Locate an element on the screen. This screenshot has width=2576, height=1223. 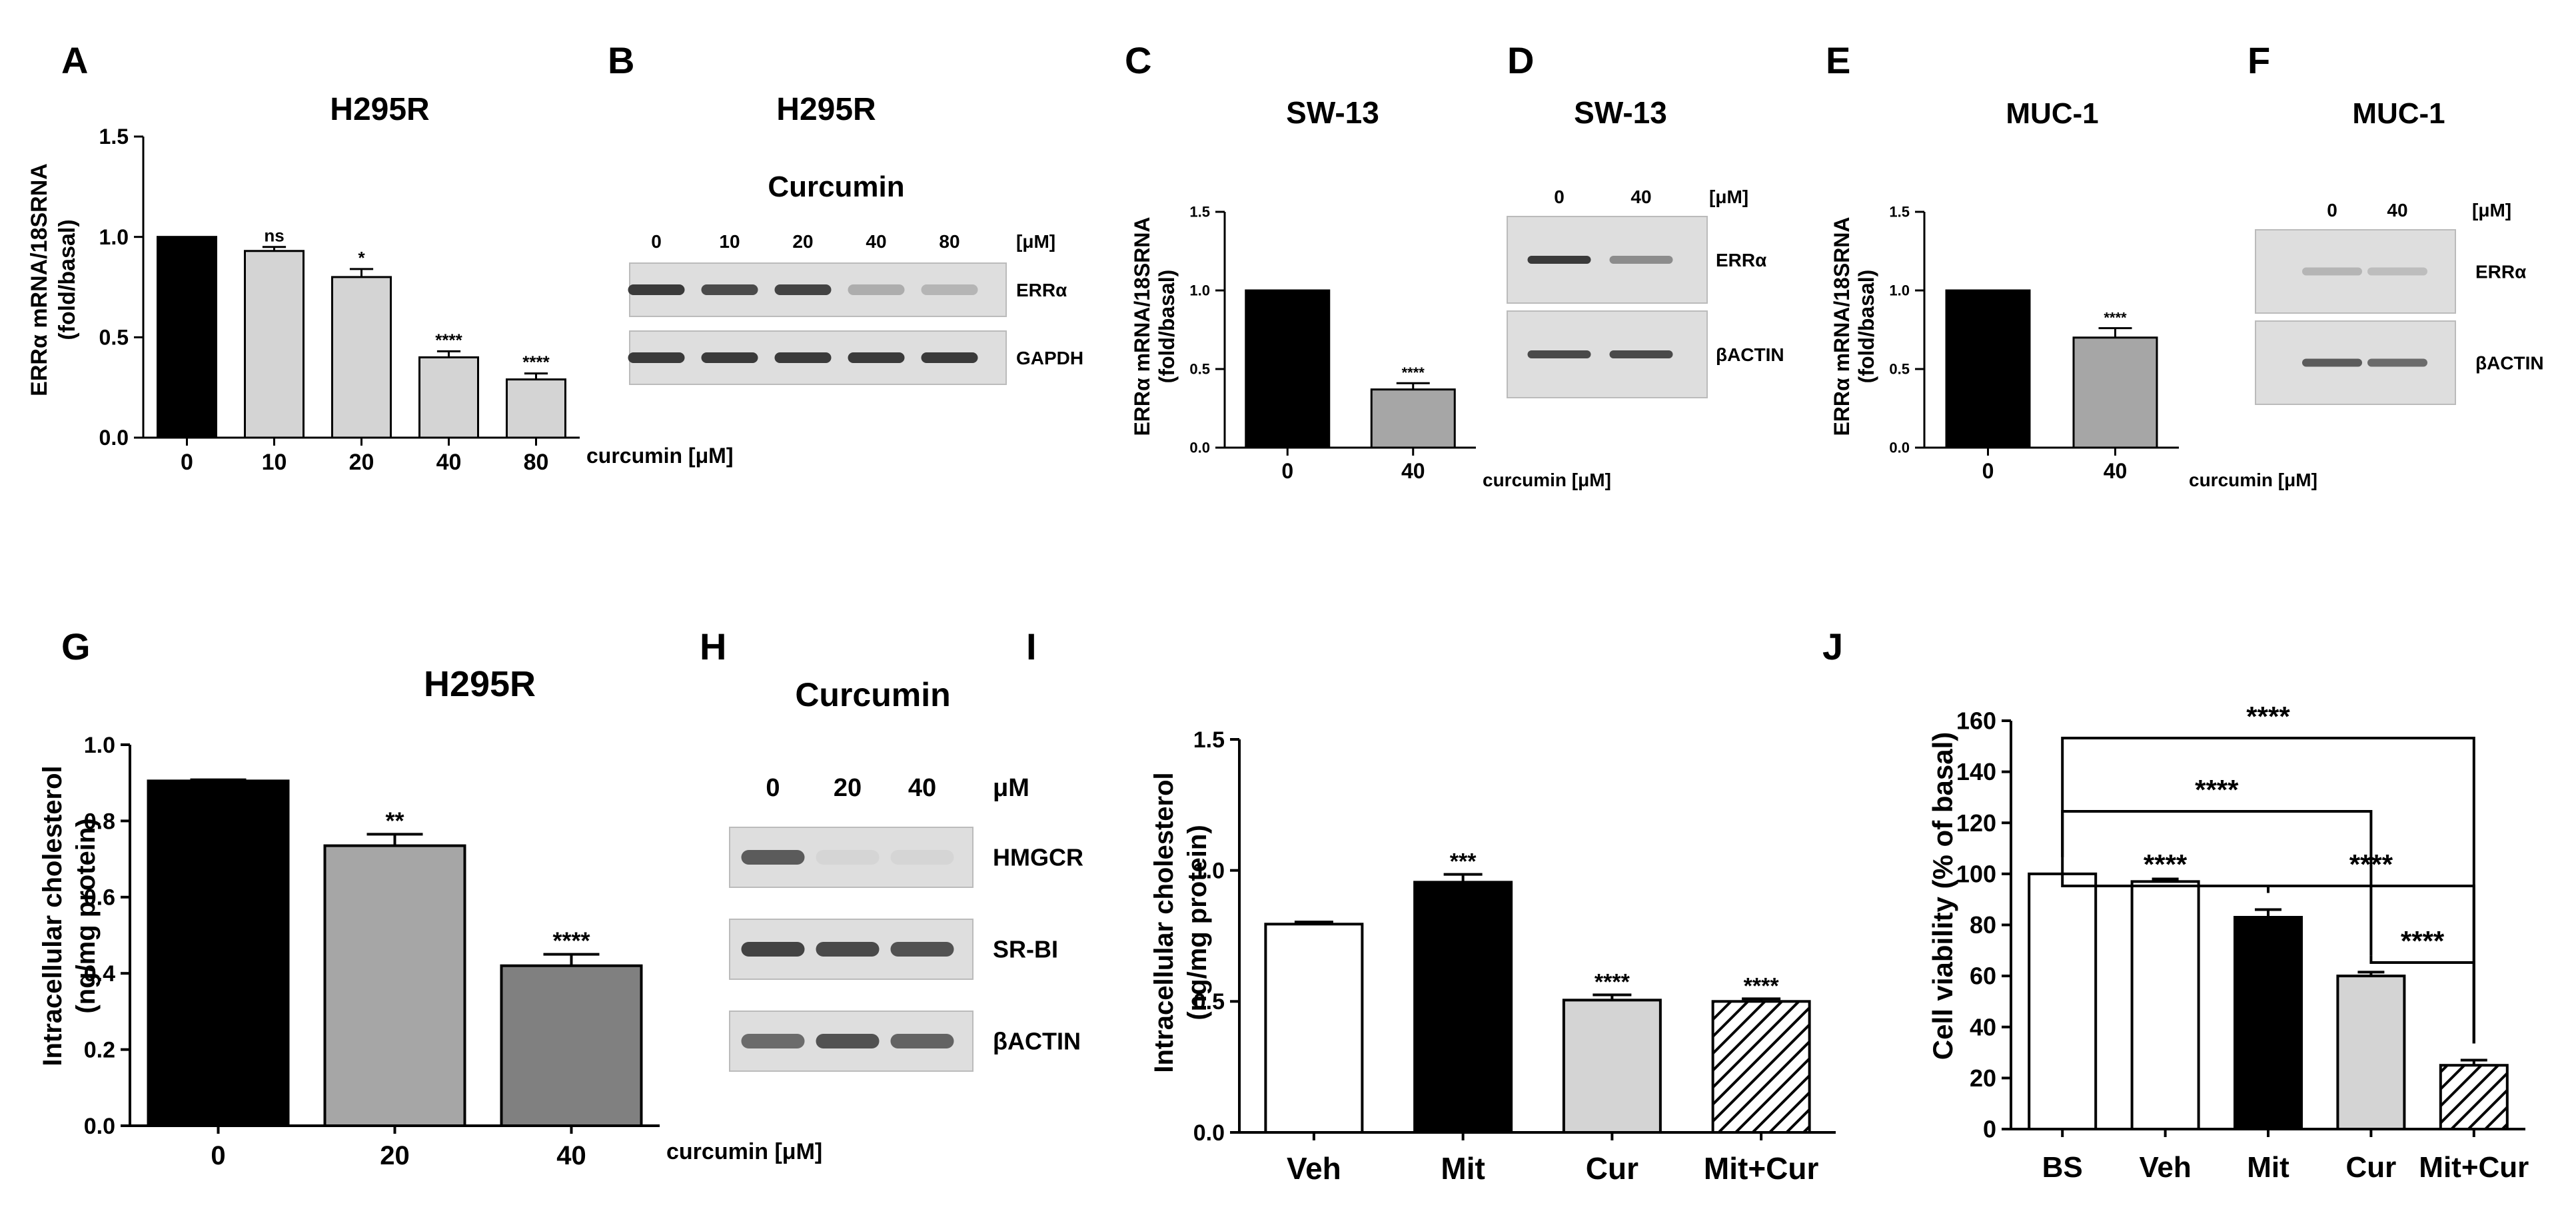
panel-e-title: MUC-1 is located at coordinates (2052, 113).